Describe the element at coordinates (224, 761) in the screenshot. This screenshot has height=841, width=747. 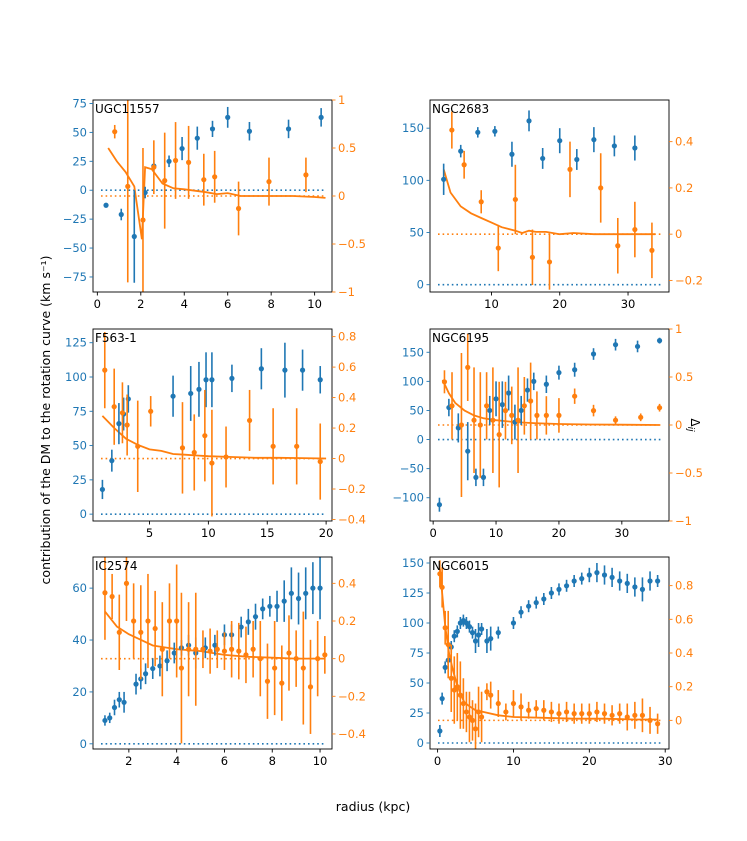
I see `x-tick-label: 6` at that location.